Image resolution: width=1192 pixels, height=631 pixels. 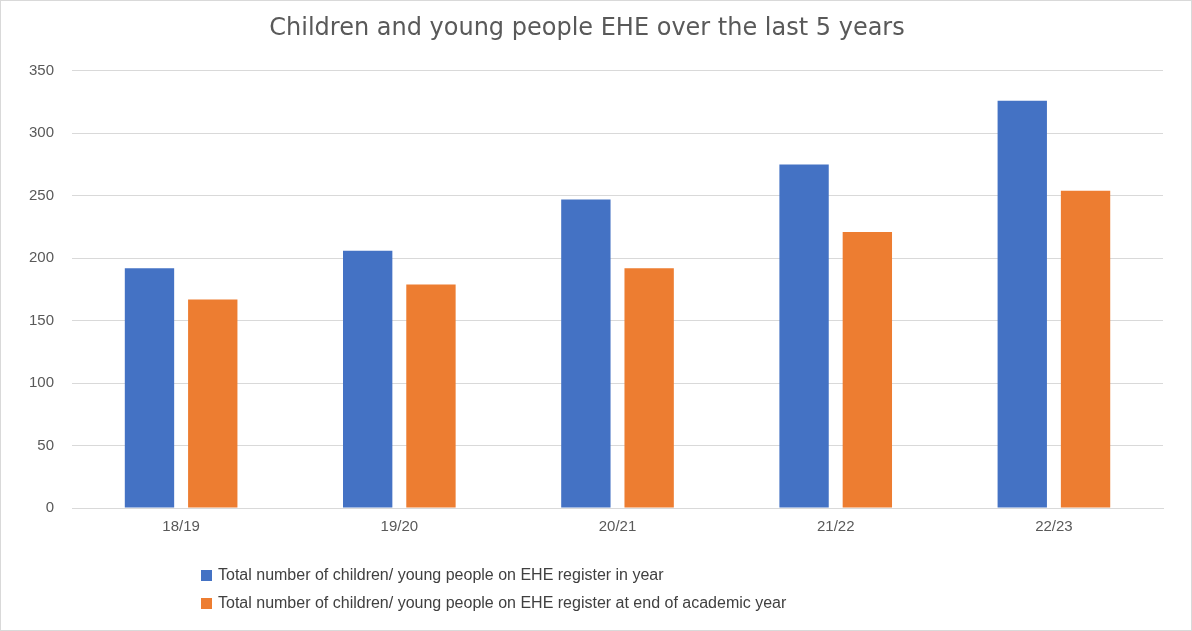 I want to click on y-tick-label: 0, so click(x=50, y=507).